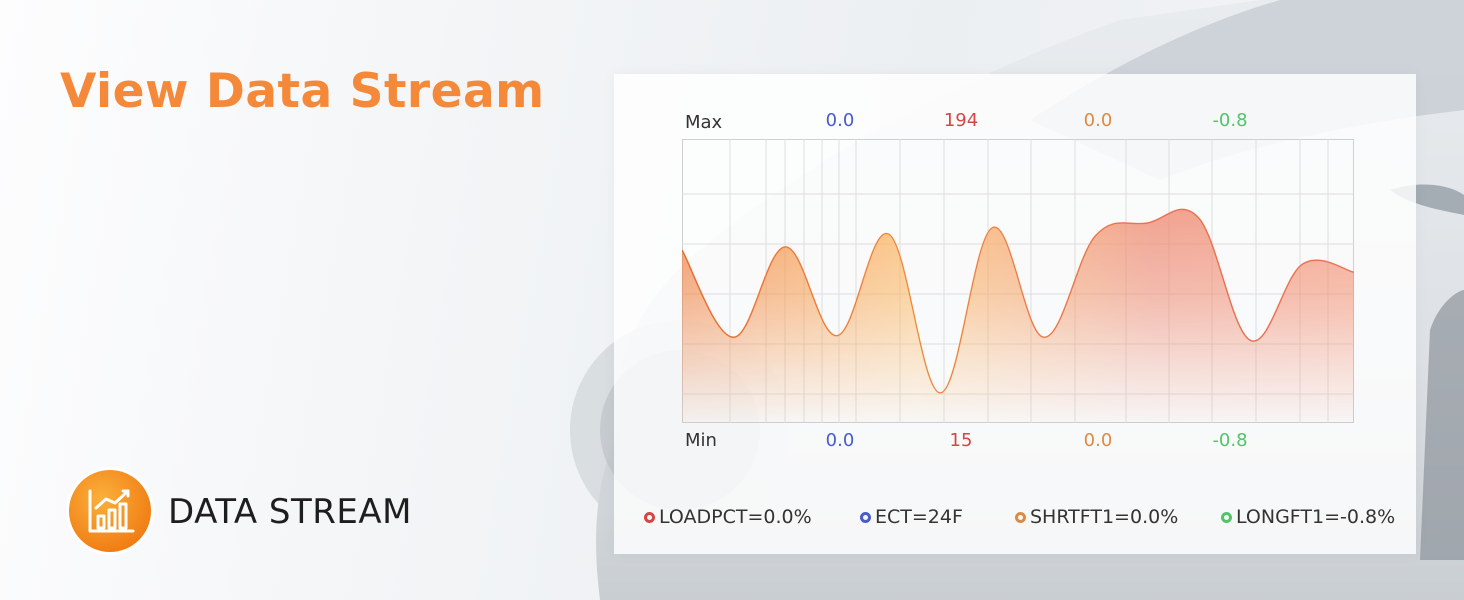  Describe the element at coordinates (701, 440) in the screenshot. I see `min-label: Min` at that location.